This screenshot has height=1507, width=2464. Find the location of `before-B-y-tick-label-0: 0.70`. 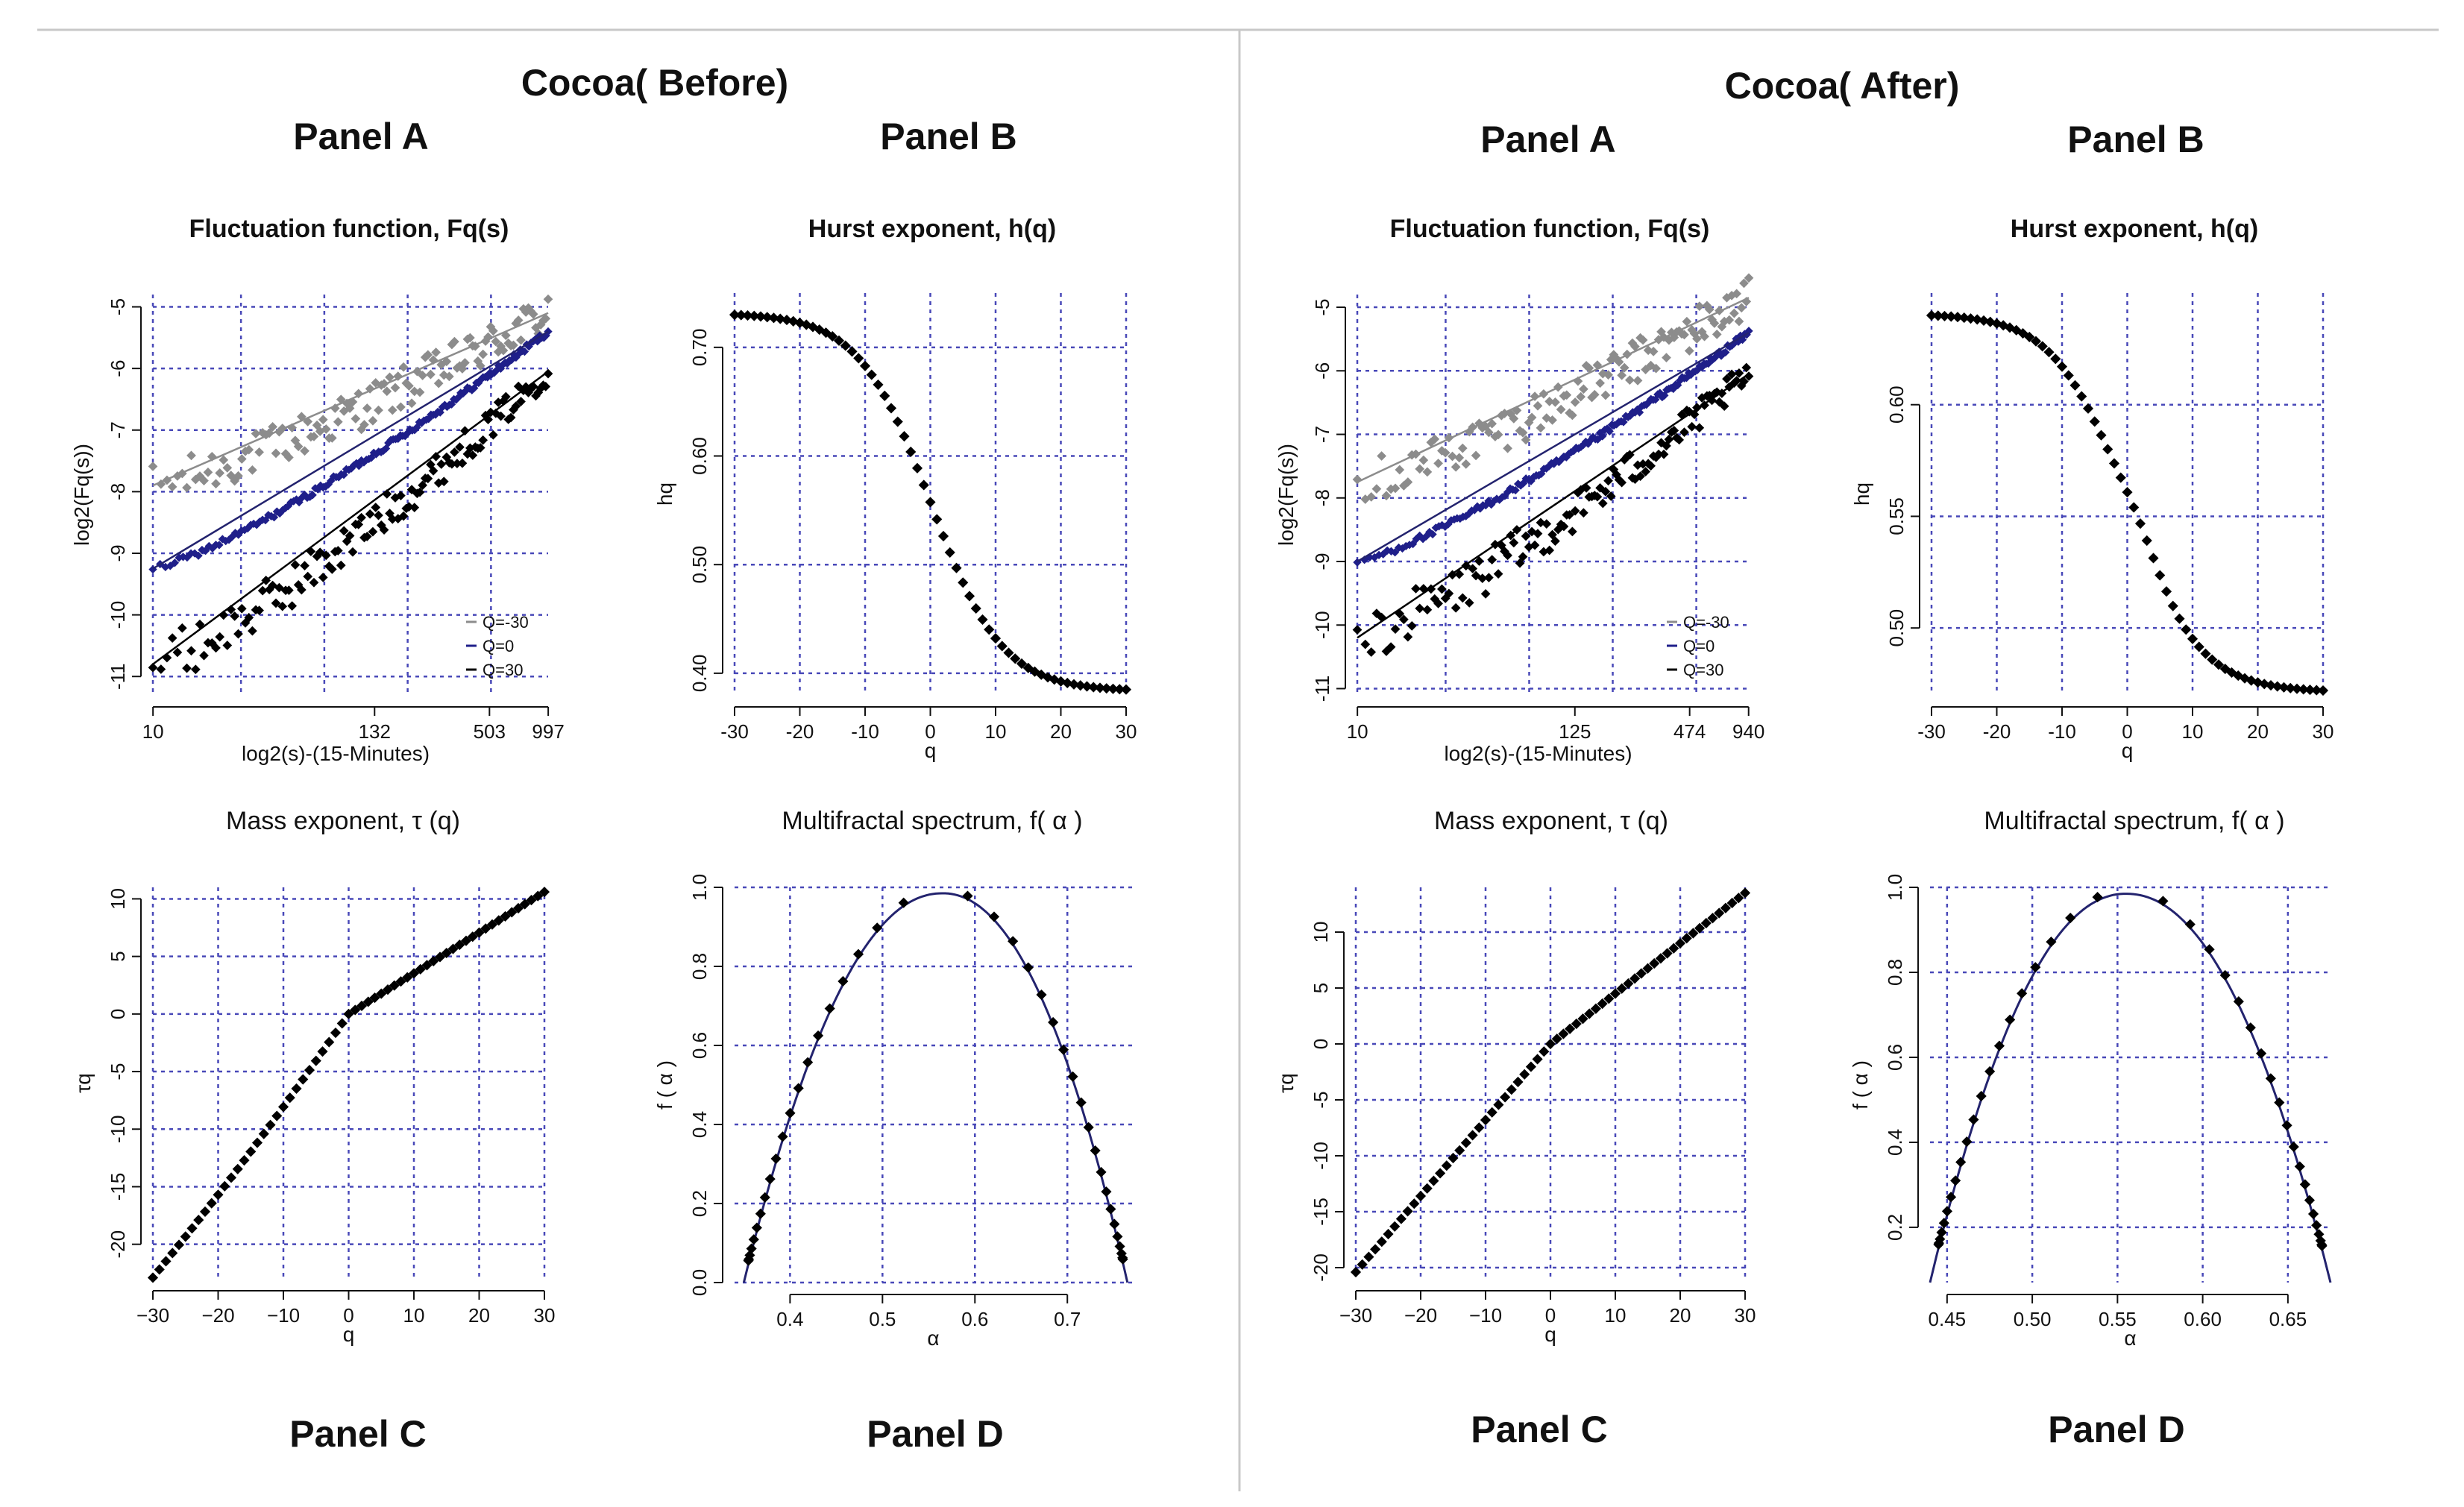

before-B-y-tick-label-0: 0.70 is located at coordinates (699, 348).